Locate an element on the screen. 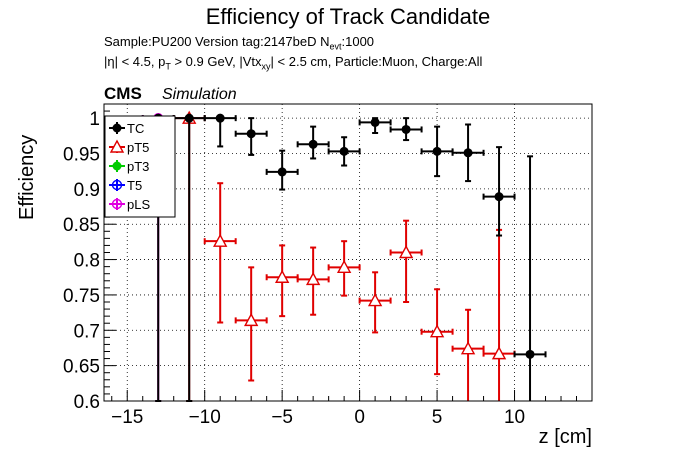  legend: TC pT5 pT3 T5 pLS is located at coordinates (140, 166).